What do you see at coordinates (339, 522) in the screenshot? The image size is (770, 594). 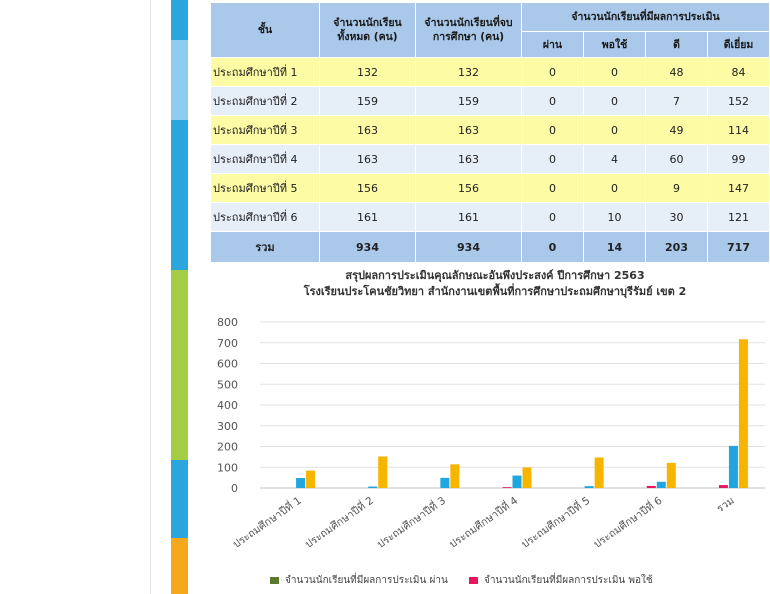 I see `x-tick-label: ประถมศึกษาปีที่ 2` at bounding box center [339, 522].